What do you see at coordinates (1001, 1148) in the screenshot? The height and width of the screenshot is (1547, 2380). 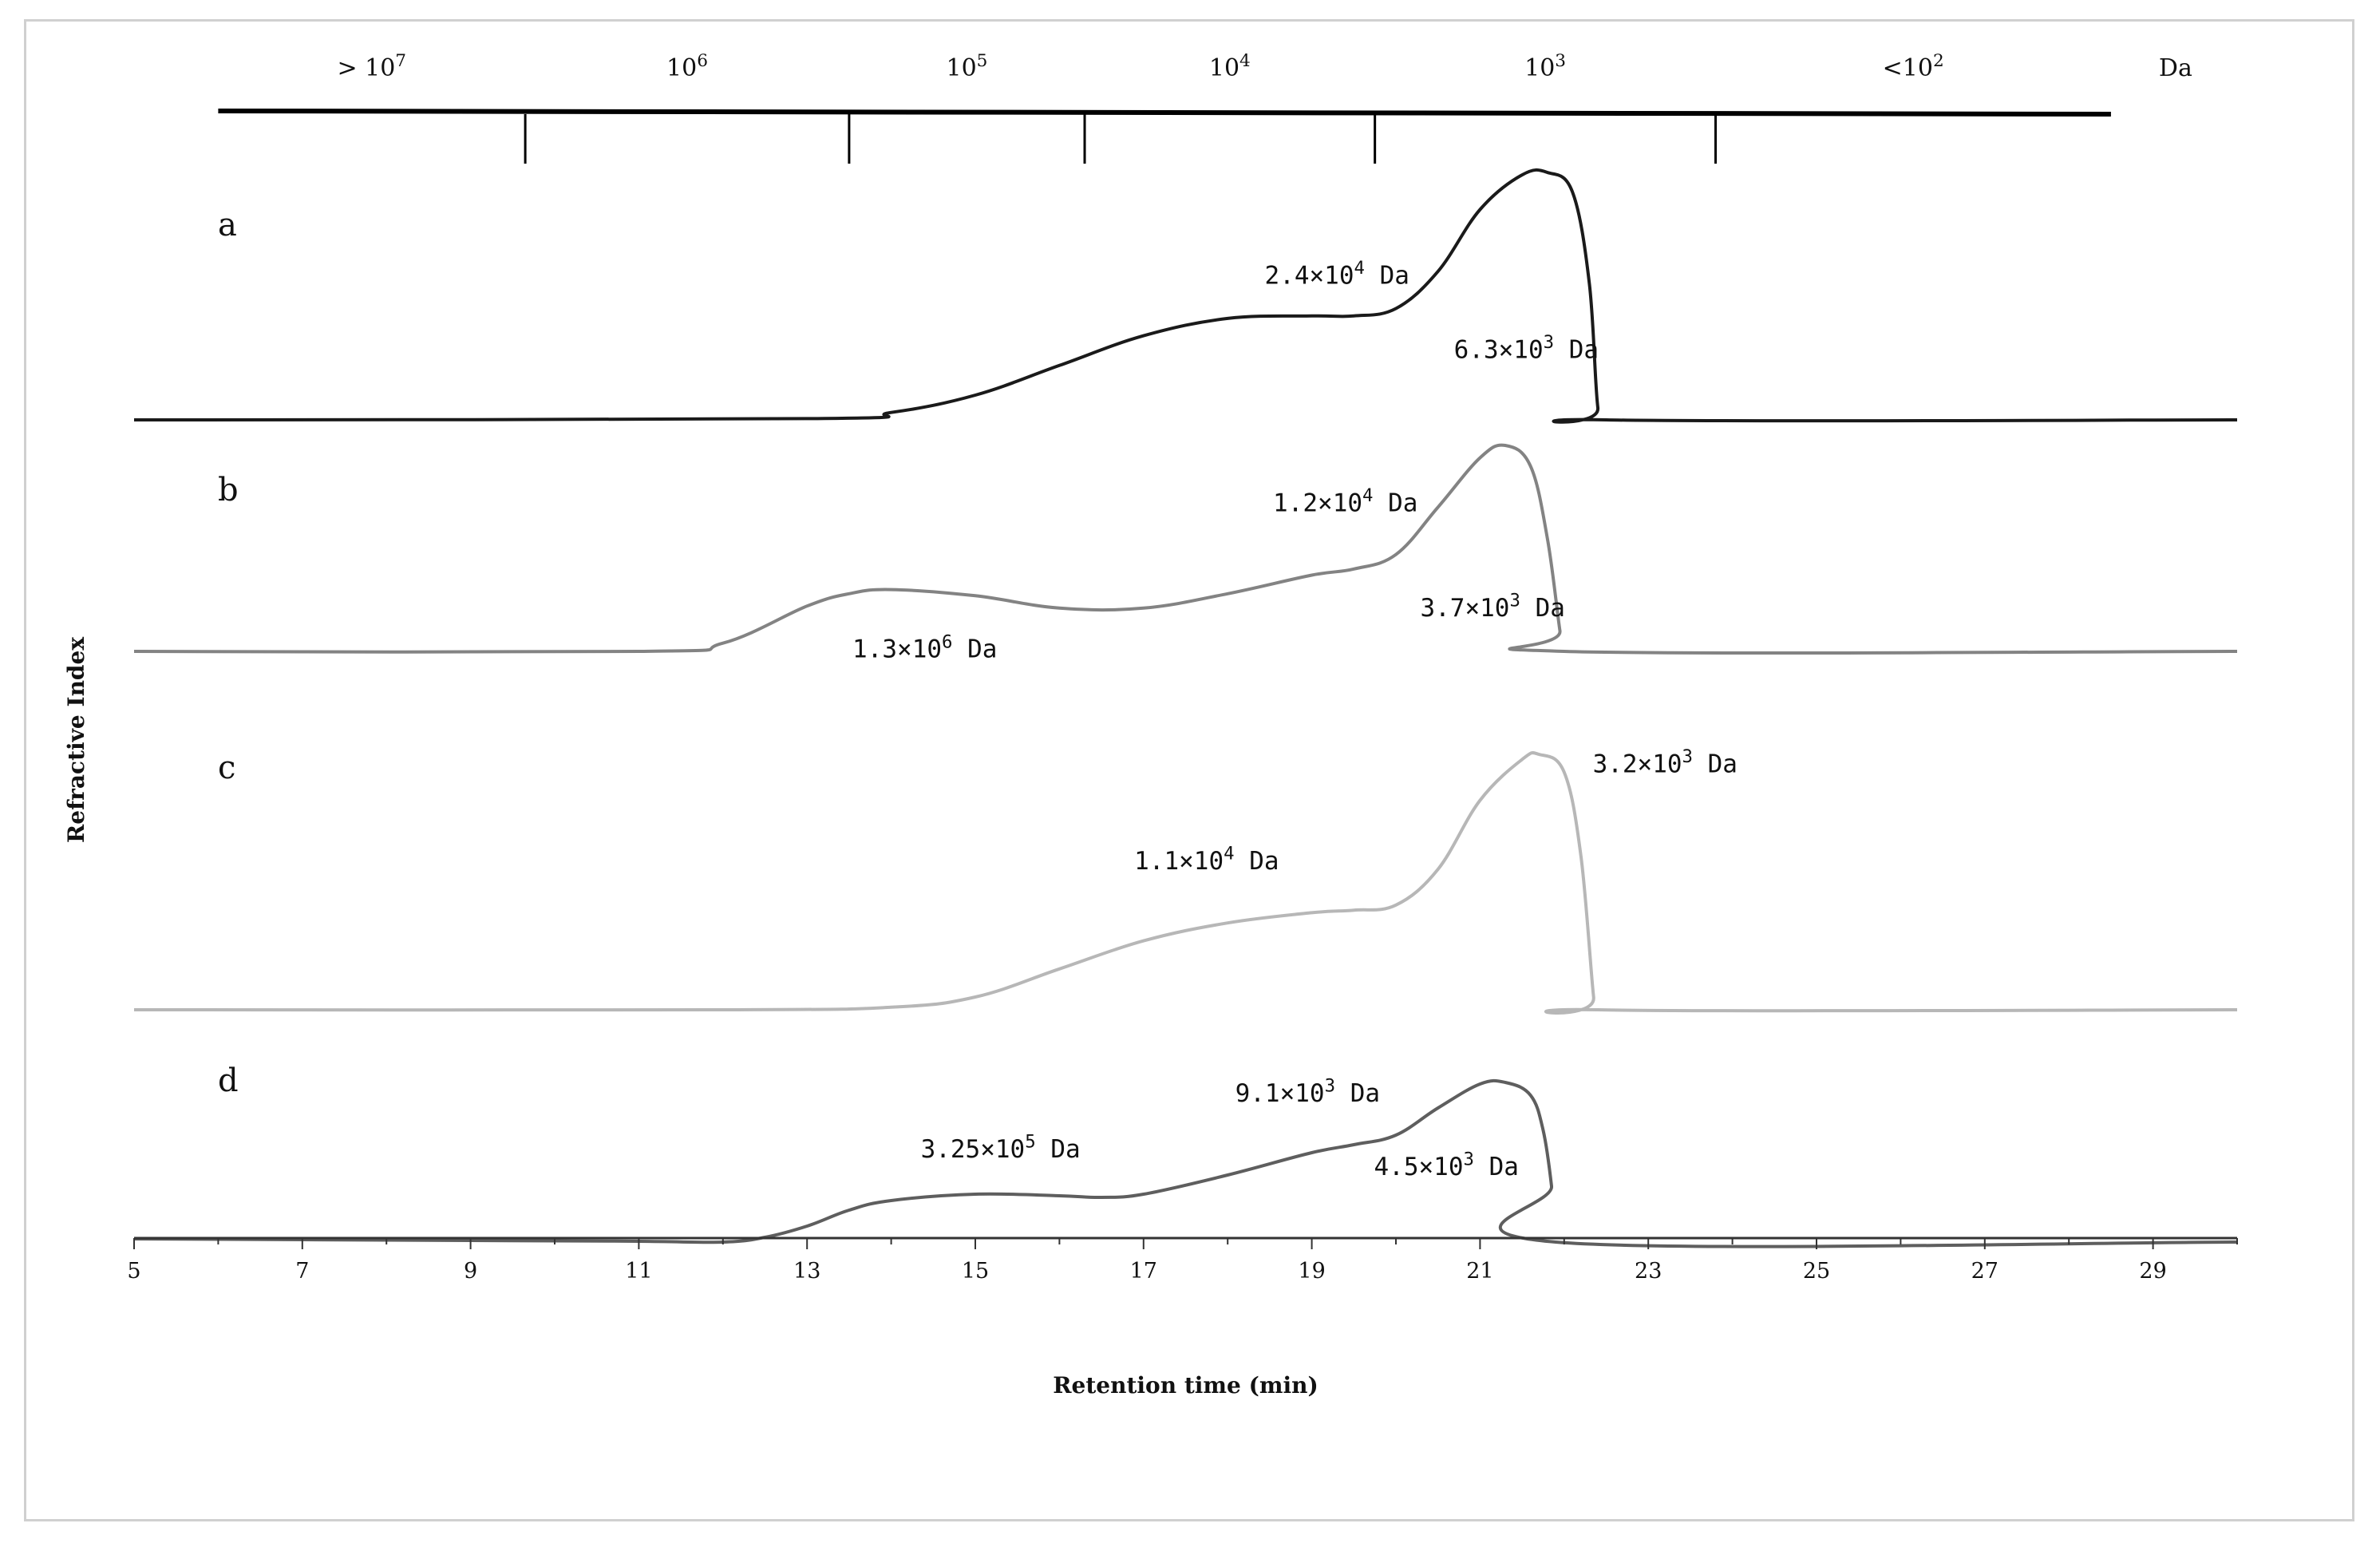 I see `peak-annotation: 3.25×105 Da` at bounding box center [1001, 1148].